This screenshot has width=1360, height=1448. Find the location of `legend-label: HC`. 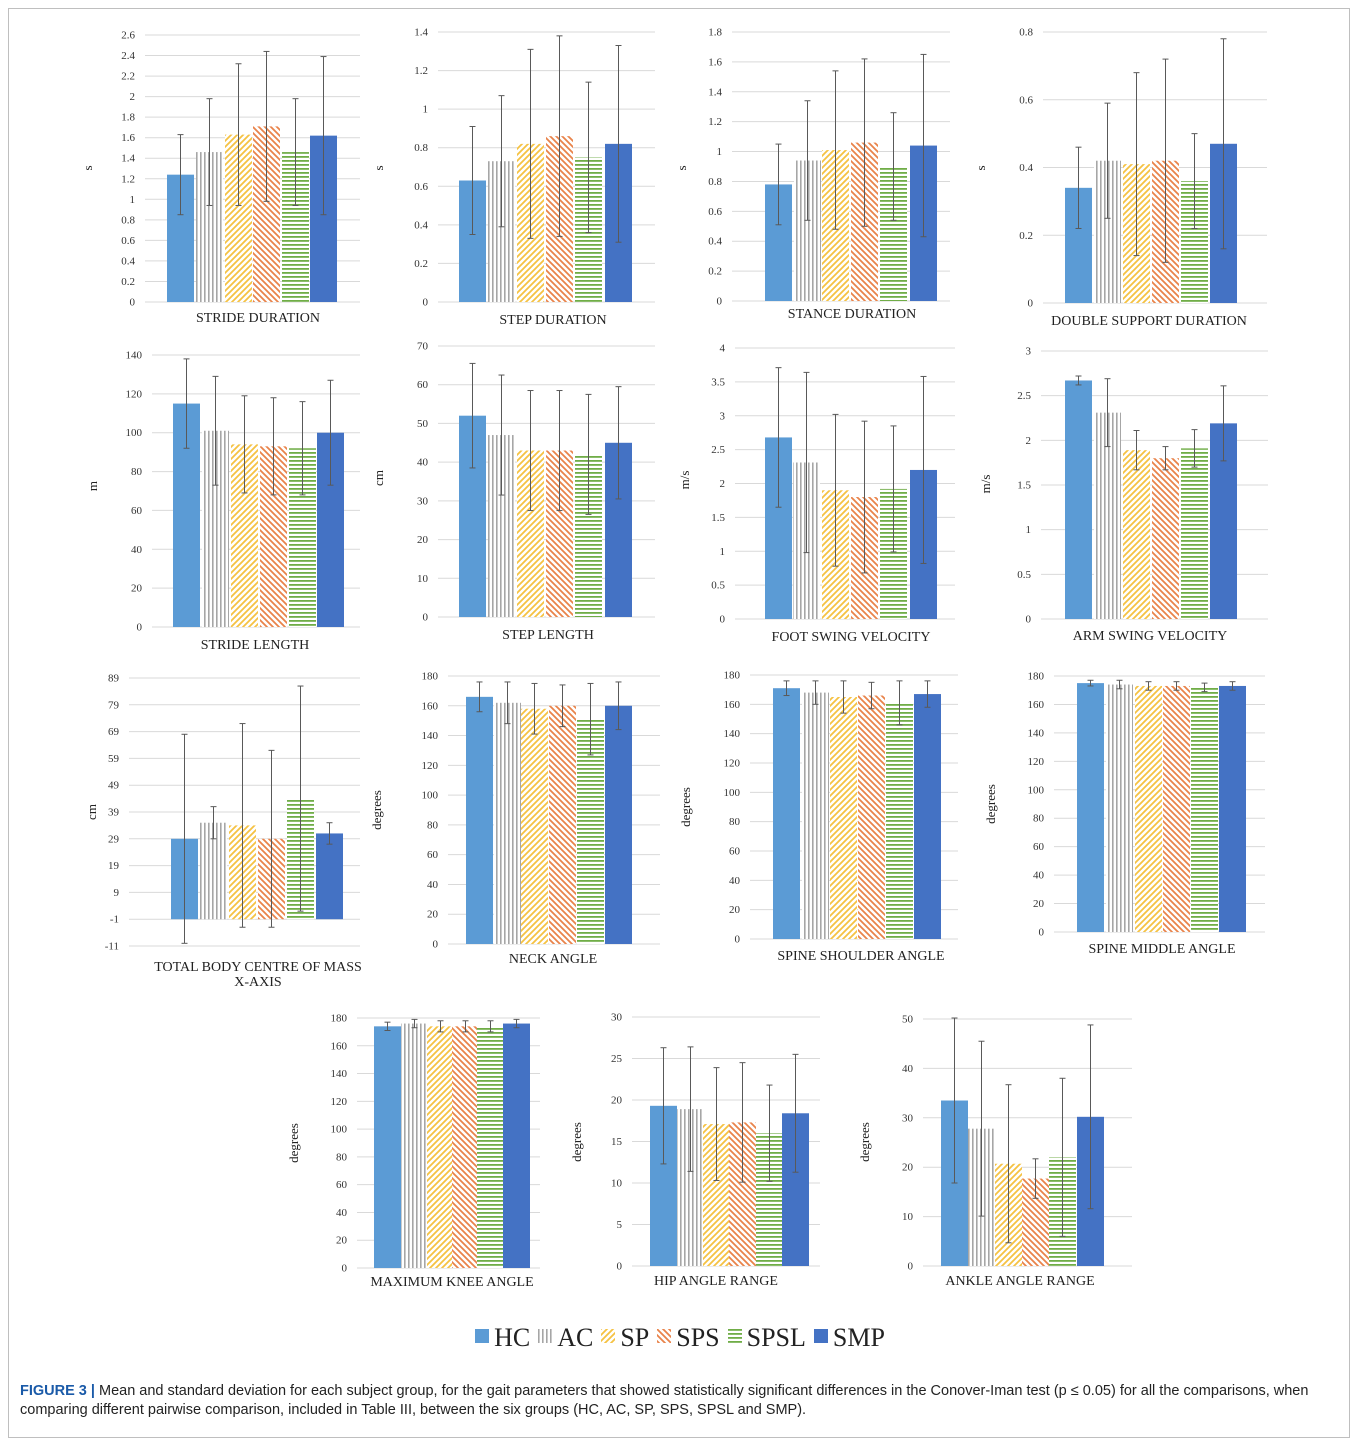

legend-label: HC is located at coordinates (512, 1338).